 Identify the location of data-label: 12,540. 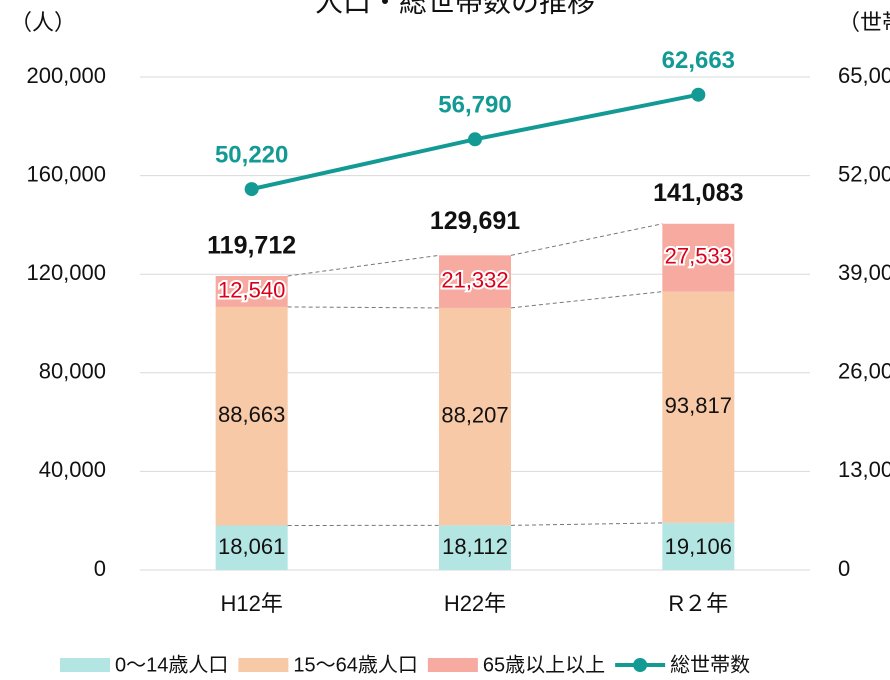
(251, 289).